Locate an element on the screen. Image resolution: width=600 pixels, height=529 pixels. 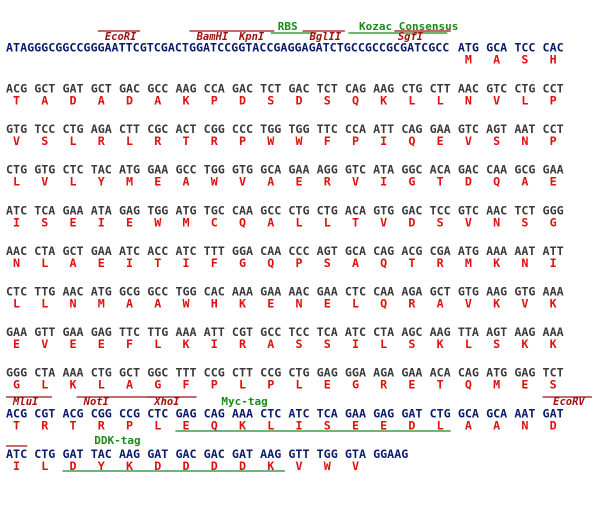
codon: CAA is located at coordinates (383, 292).